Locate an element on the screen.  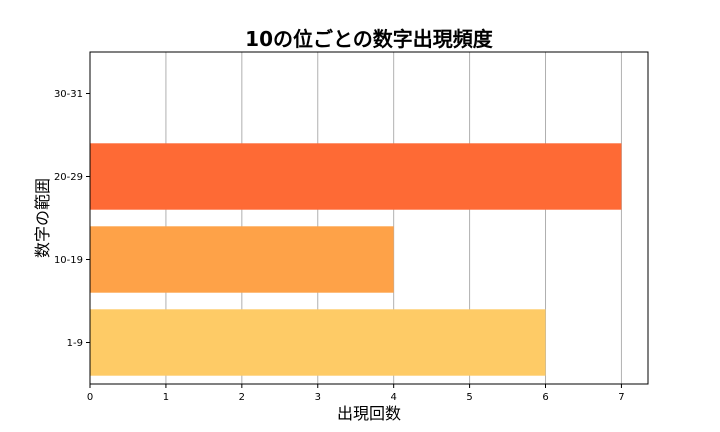
x-tick-label: 1 is located at coordinates (166, 397).